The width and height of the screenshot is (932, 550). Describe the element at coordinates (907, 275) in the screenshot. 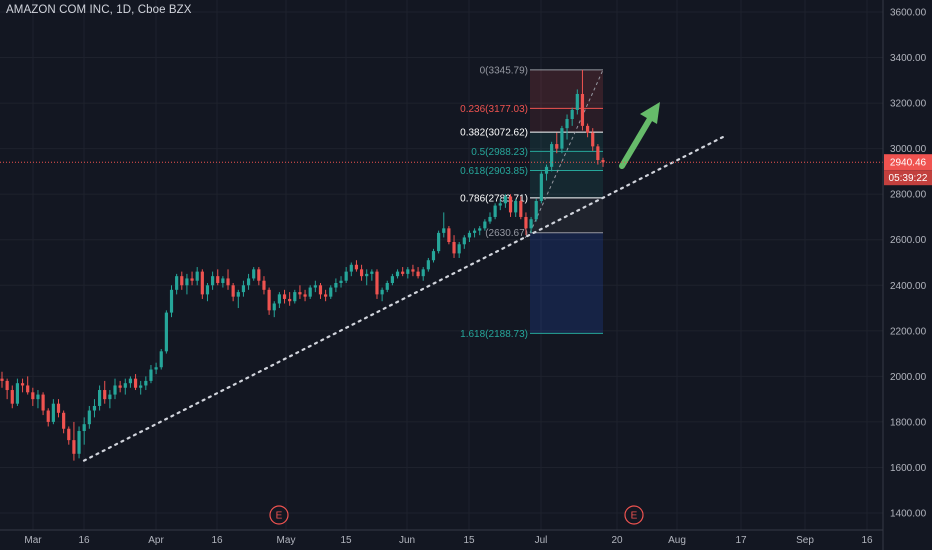

I see `price-axis-panel` at that location.